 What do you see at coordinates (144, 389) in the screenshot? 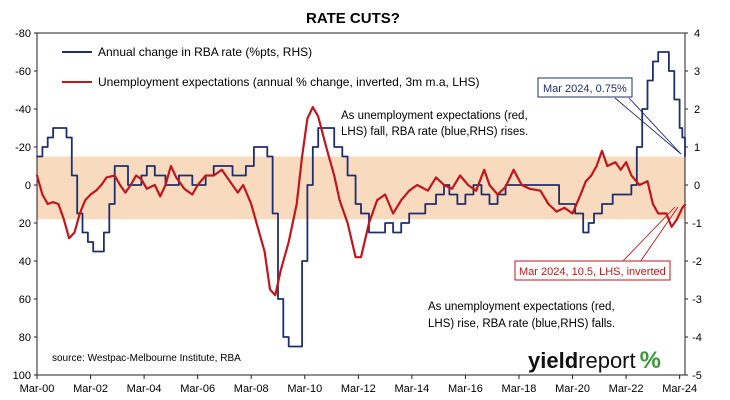
I see `x-tick-label: Mar-04` at bounding box center [144, 389].